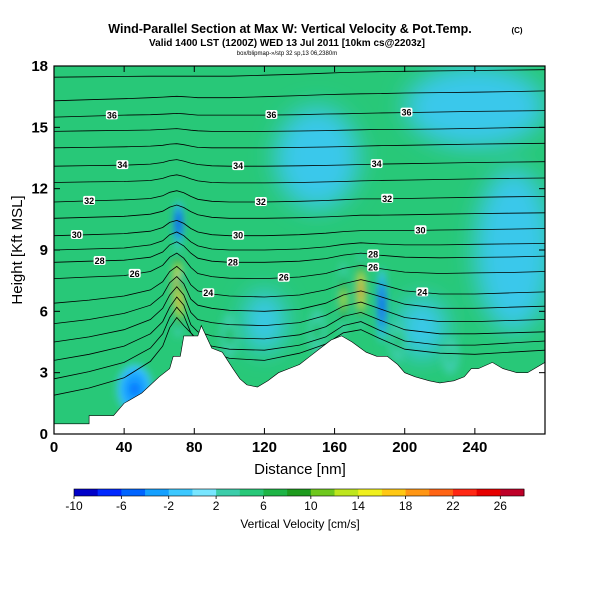  I want to click on colorbar-tick-label: 22, so click(453, 506).